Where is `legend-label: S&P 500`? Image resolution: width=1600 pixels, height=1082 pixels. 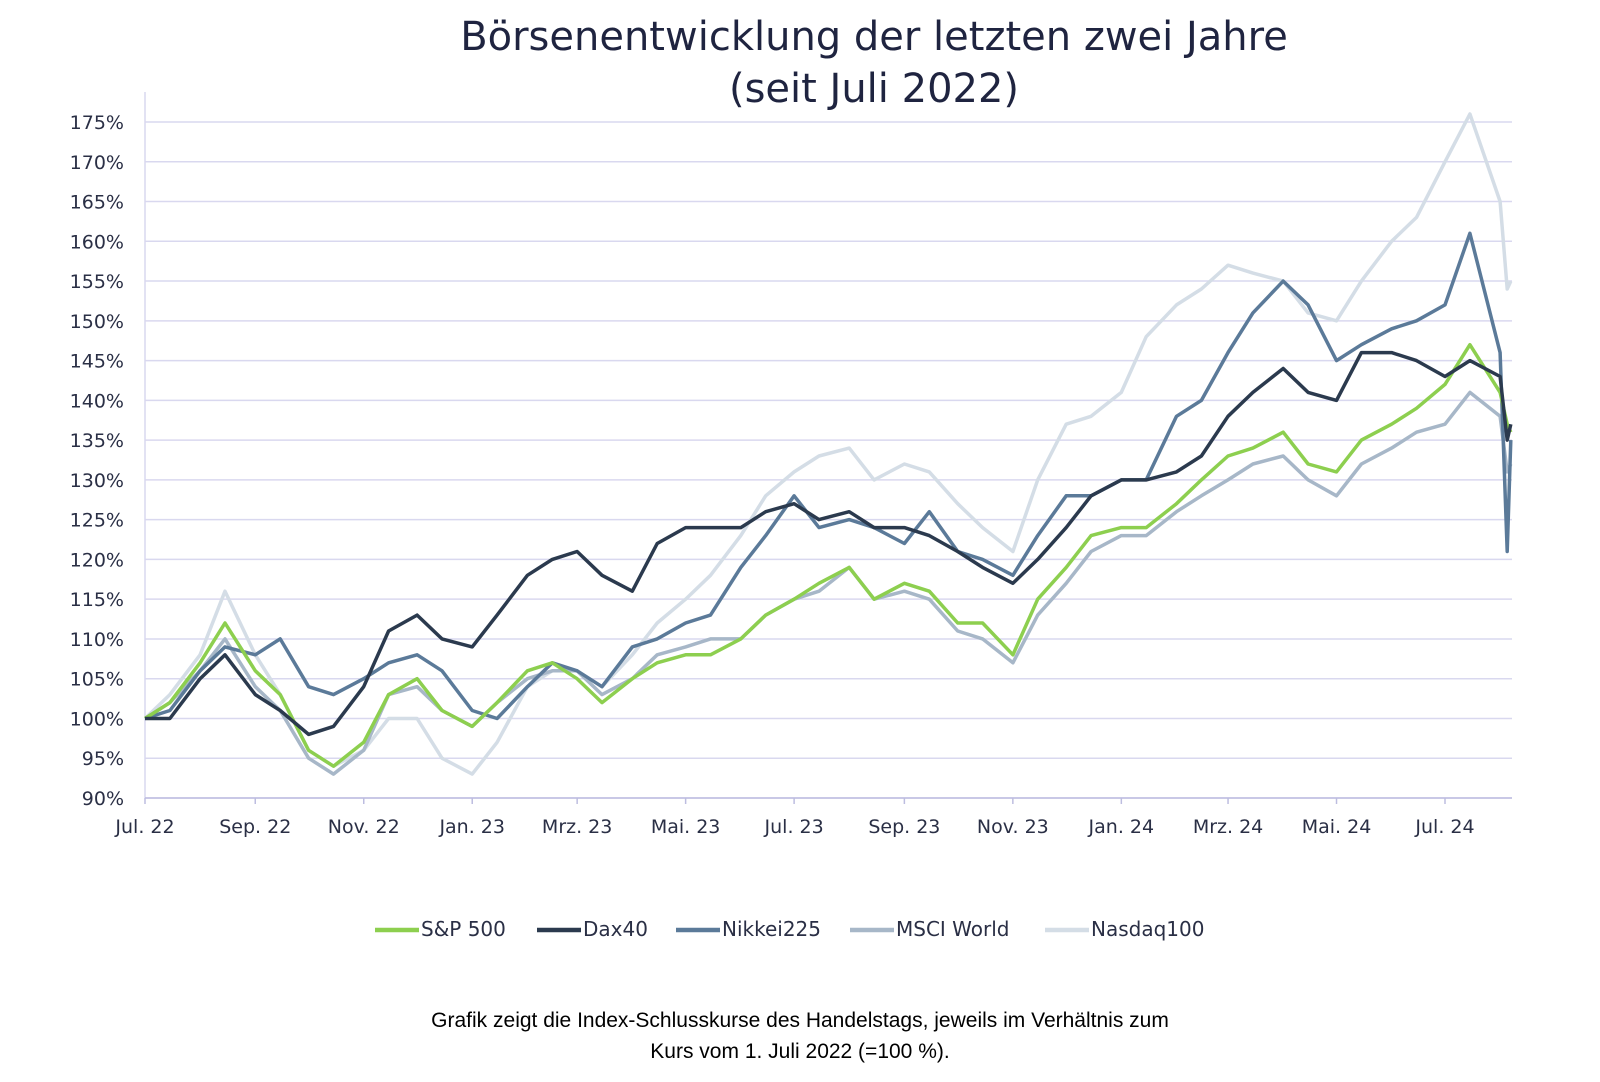 legend-label: S&P 500 is located at coordinates (463, 929).